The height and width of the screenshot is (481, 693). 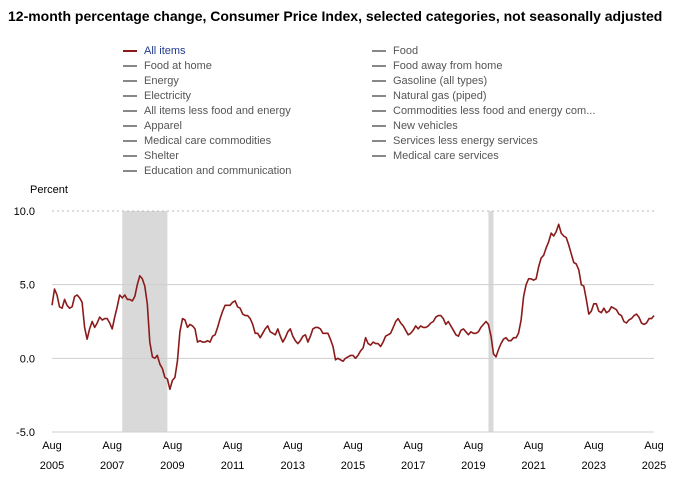 What do you see at coordinates (24, 212) in the screenshot?
I see `y-tick-label: 10.0` at bounding box center [24, 212].